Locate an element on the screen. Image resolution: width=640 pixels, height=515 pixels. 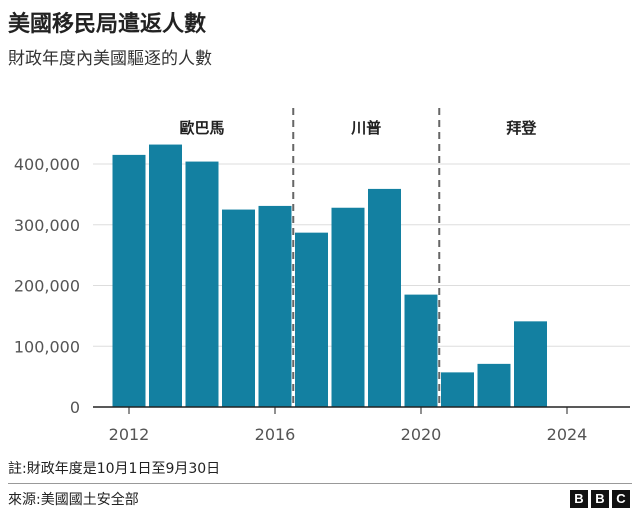
x-tick-label: 2012 is located at coordinates (129, 434).